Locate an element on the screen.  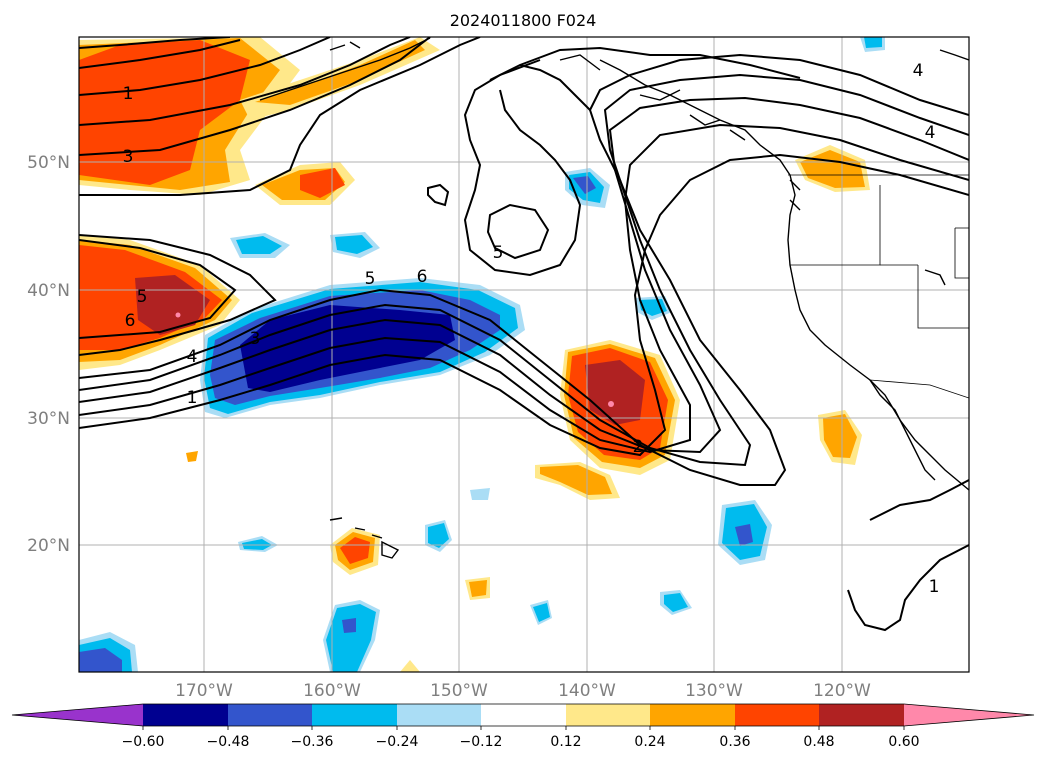
longitude-labels: 170°W 160°W 150°W 140°W 130°W 120°W is located at coordinates (523, 691).